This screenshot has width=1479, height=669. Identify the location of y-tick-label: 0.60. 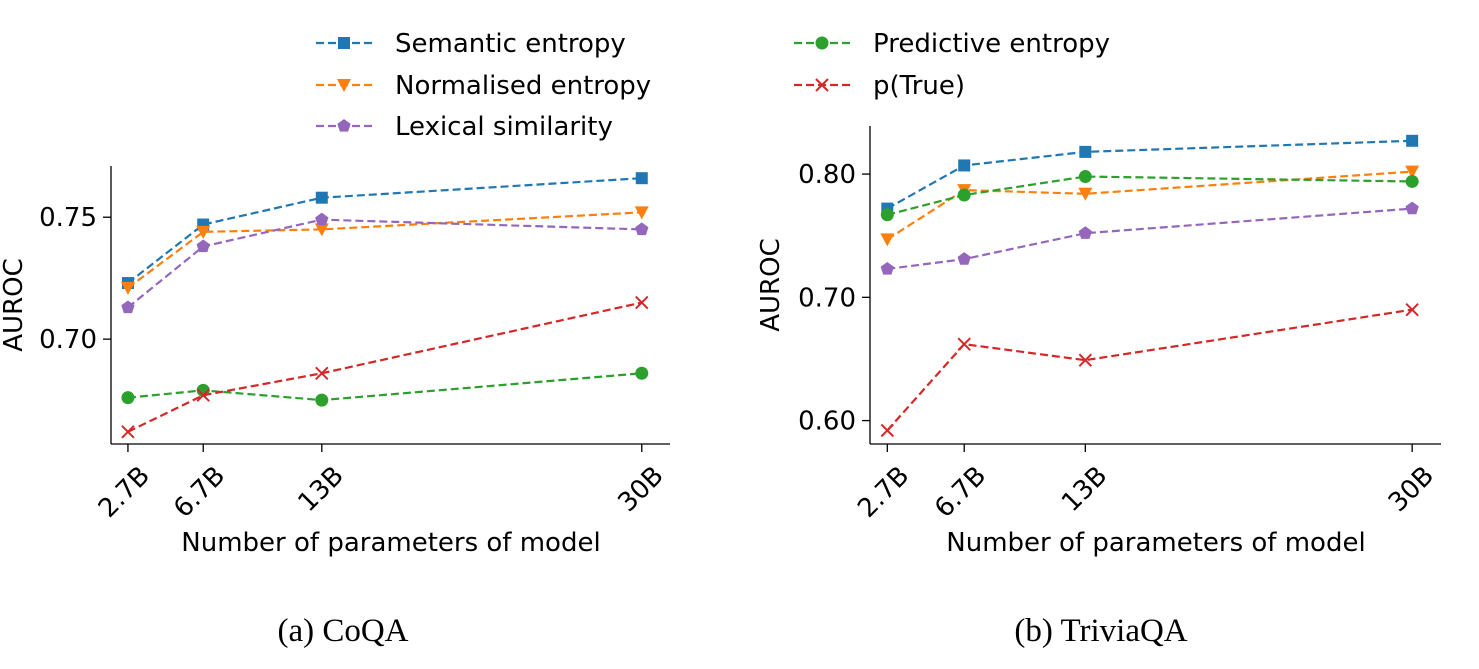
(827, 422).